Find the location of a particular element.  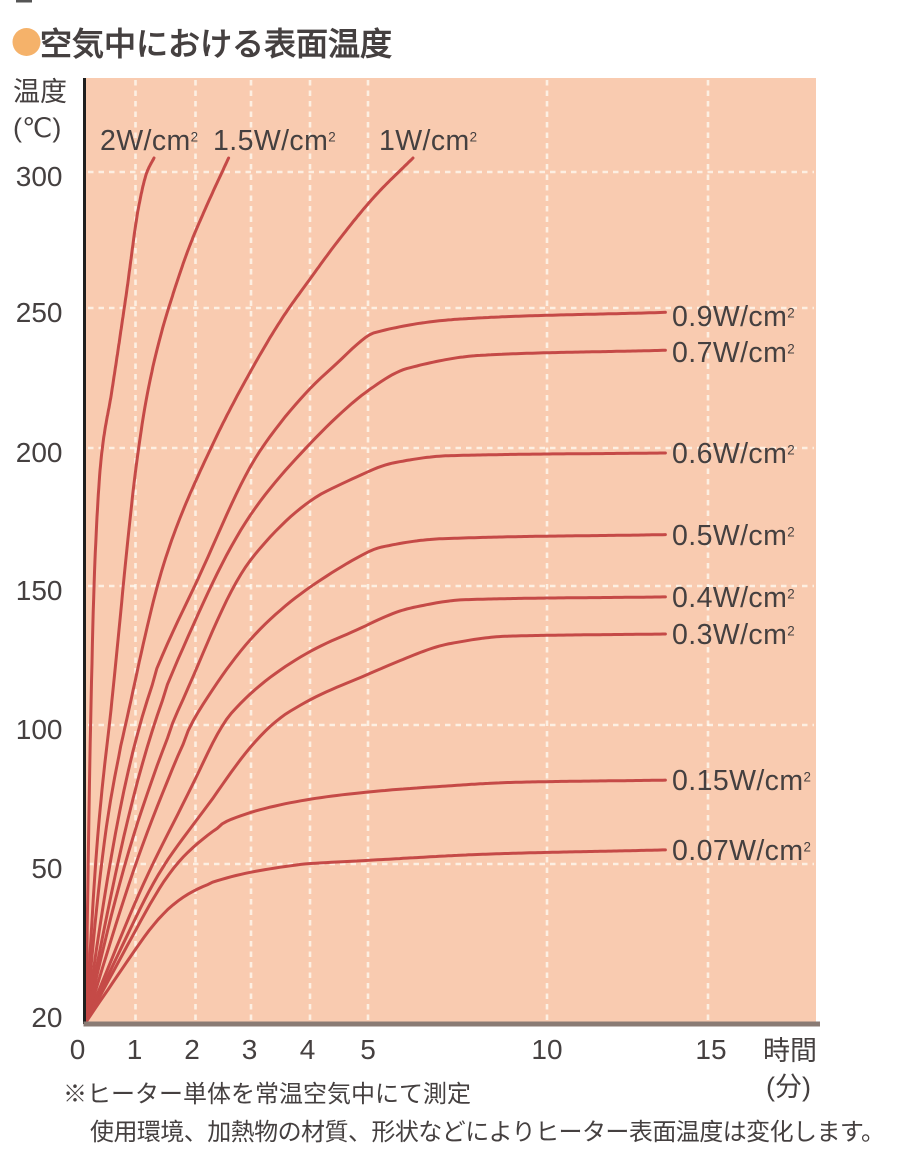

svg-text: 150 is located at coordinates (39, 590).